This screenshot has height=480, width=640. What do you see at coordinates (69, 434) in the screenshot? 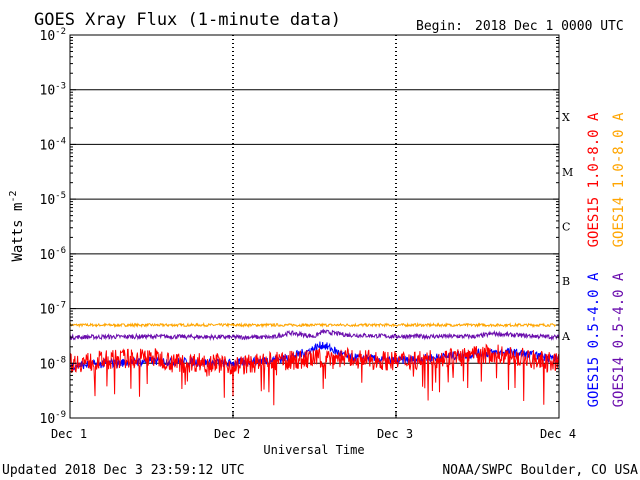
I see `x-tick-label: Dec 1` at bounding box center [69, 434].